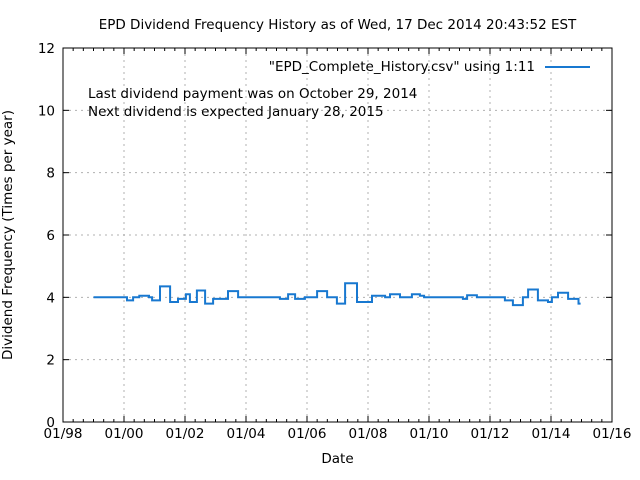 This screenshot has width=640, height=480. What do you see at coordinates (490, 434) in the screenshot?
I see `x-tick-label: 01/12` at bounding box center [490, 434].